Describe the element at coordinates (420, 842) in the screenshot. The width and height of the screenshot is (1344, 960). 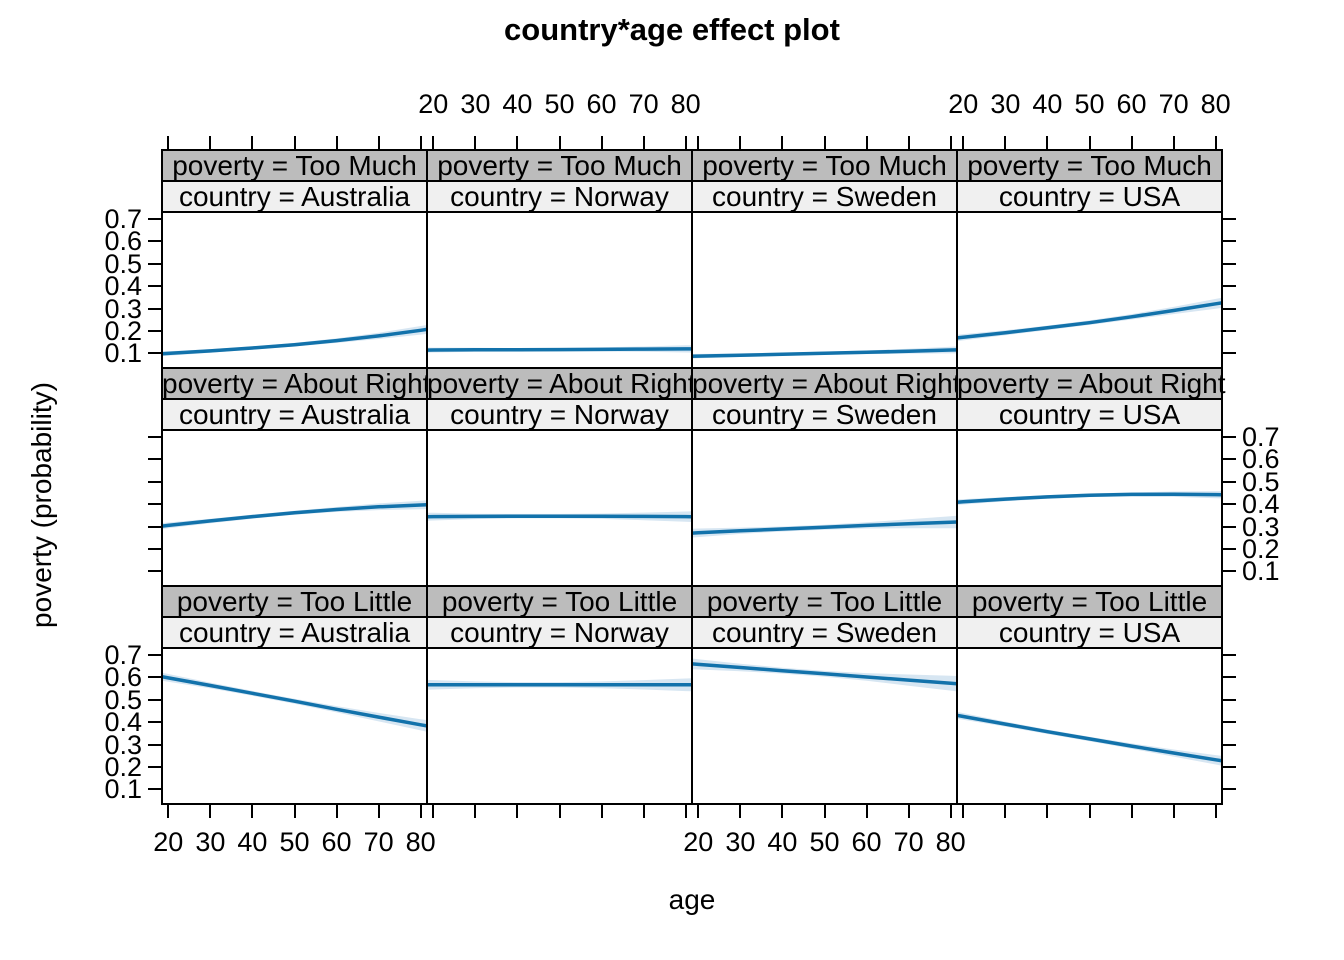
I see `x-tick-label-bottom: 80` at that location.